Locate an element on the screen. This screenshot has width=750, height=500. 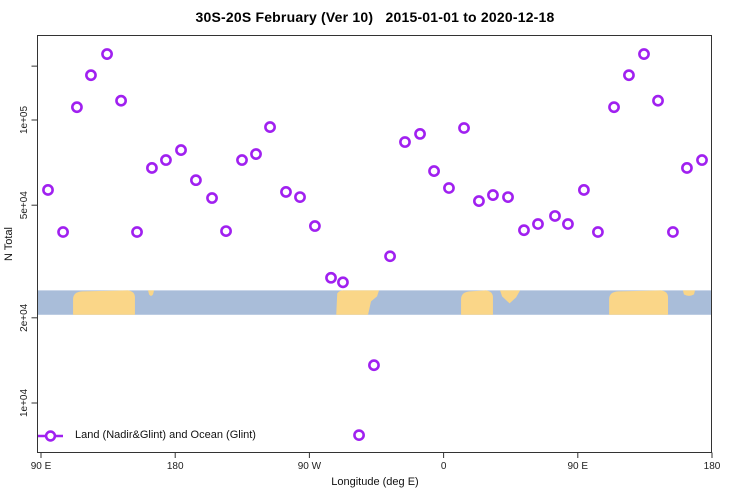
land-new-caledonia-repeat is located at coordinates (689, 293).